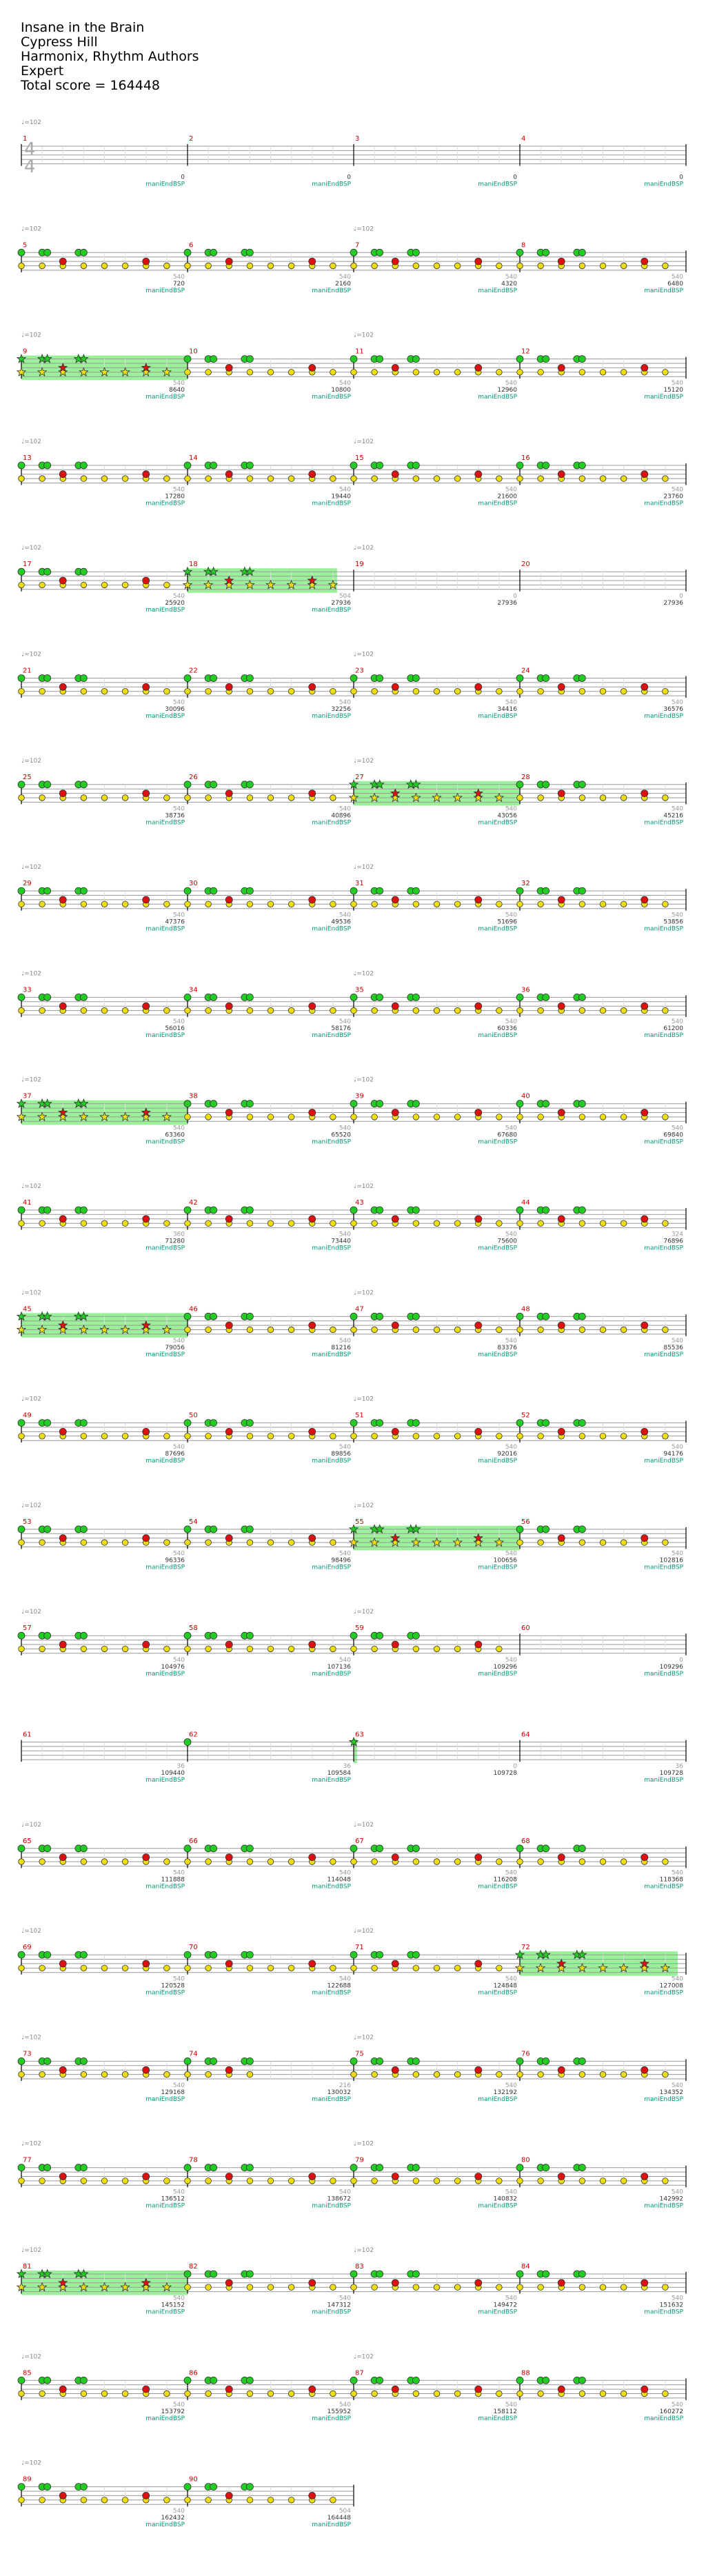 Image resolution: width=706 pixels, height=2576 pixels. Describe the element at coordinates (341, 1454) in the screenshot. I see `measure-cumulative-score: 89856` at that location.